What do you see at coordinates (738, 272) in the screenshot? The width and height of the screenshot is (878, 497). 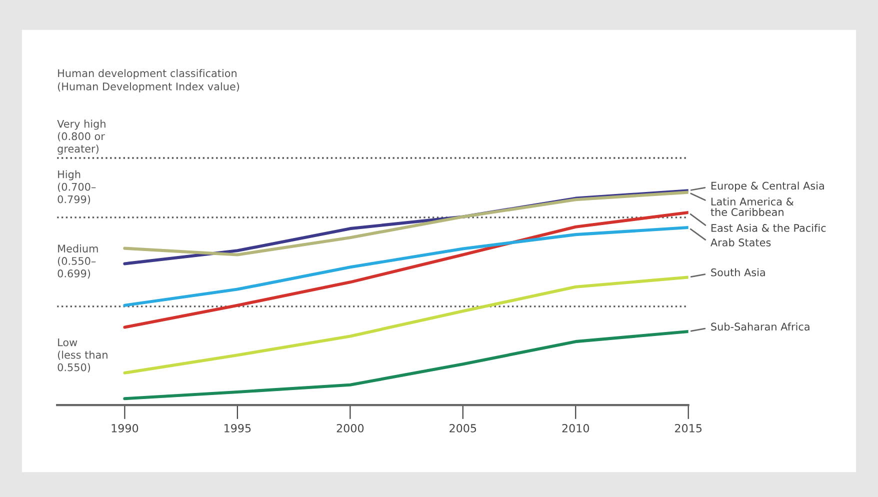 I see `text: South Asia` at bounding box center [738, 272].